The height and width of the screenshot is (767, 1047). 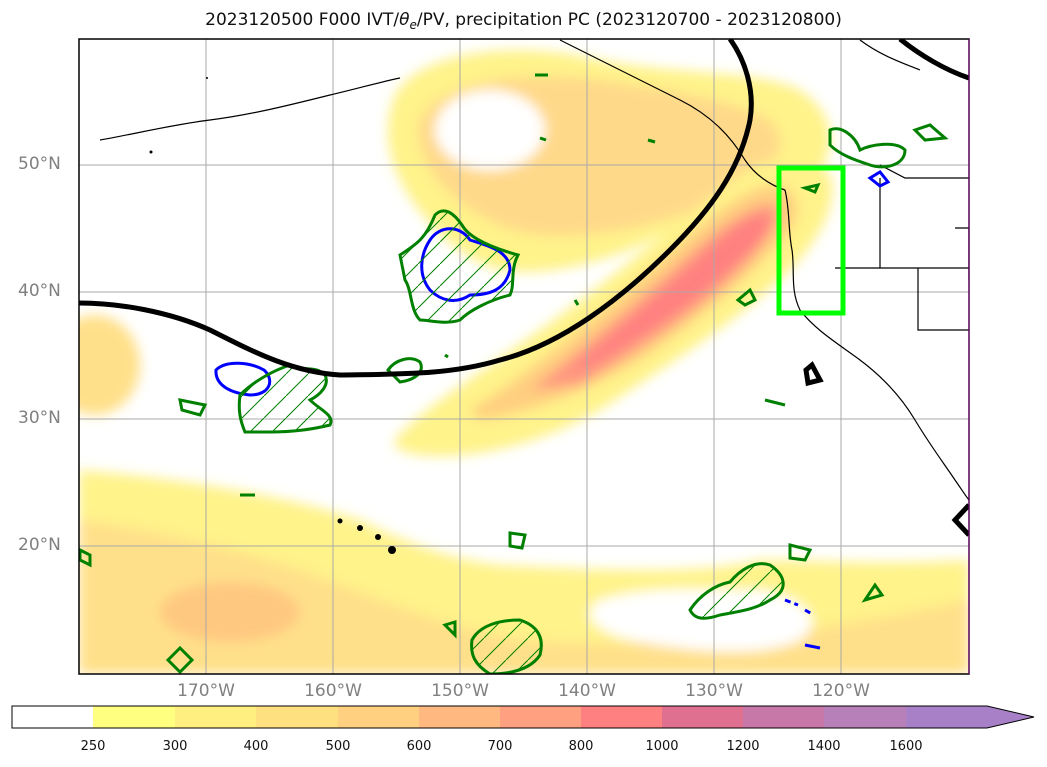 What do you see at coordinates (272, 315) in the screenshot?
I see `islands` at bounding box center [272, 315].